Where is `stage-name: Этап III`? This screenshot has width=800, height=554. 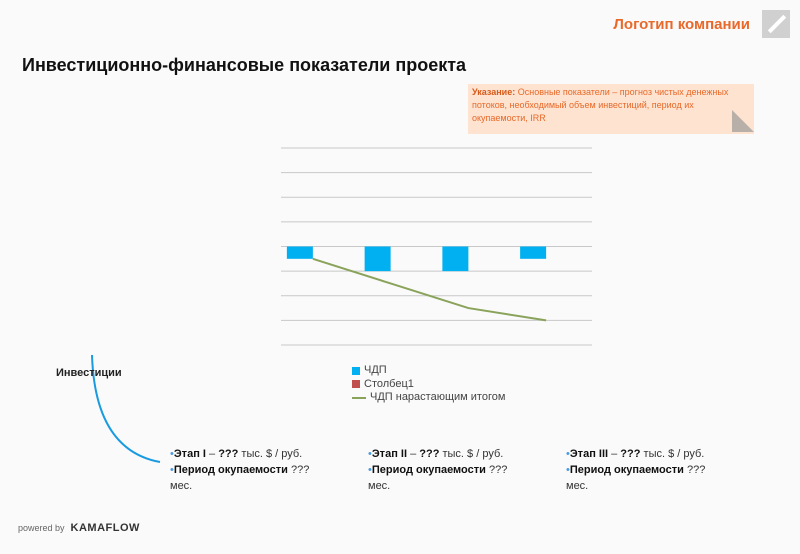 stage-name: Этап III is located at coordinates (589, 454).